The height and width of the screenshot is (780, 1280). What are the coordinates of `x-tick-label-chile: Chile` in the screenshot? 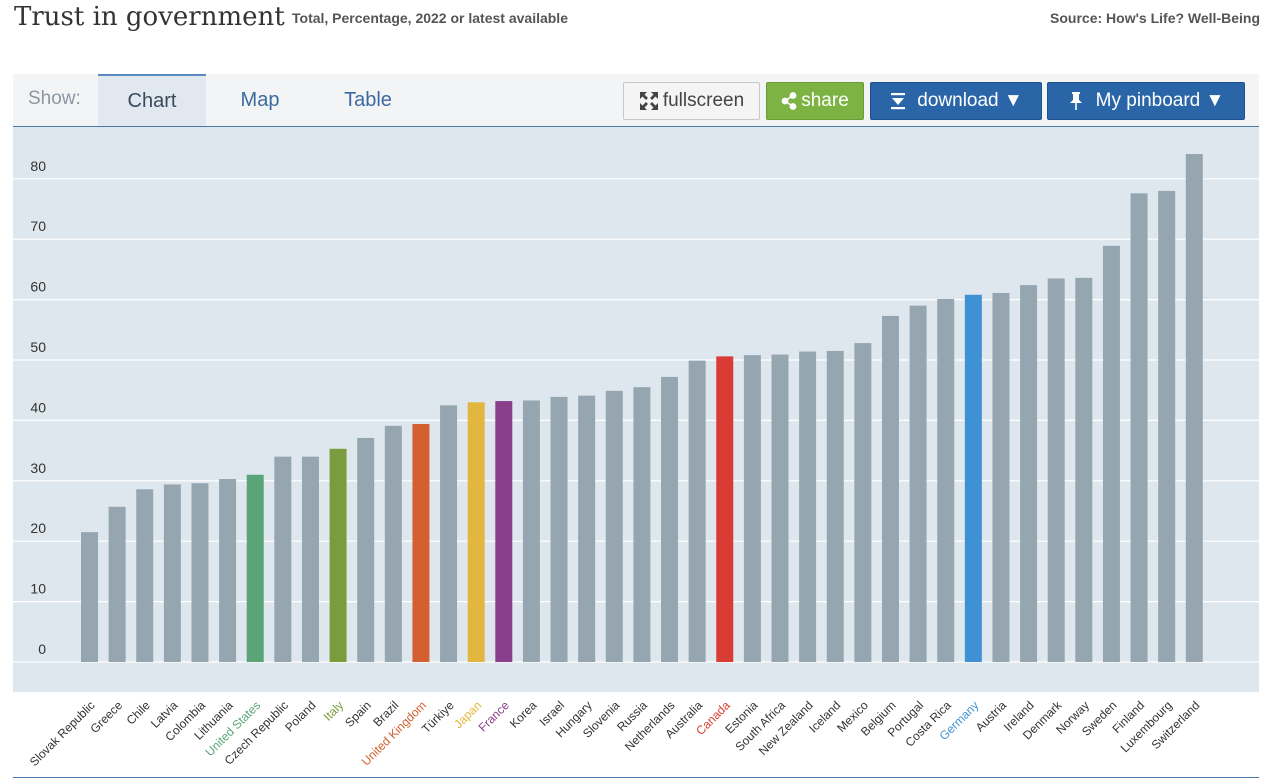 It's located at (138, 712).